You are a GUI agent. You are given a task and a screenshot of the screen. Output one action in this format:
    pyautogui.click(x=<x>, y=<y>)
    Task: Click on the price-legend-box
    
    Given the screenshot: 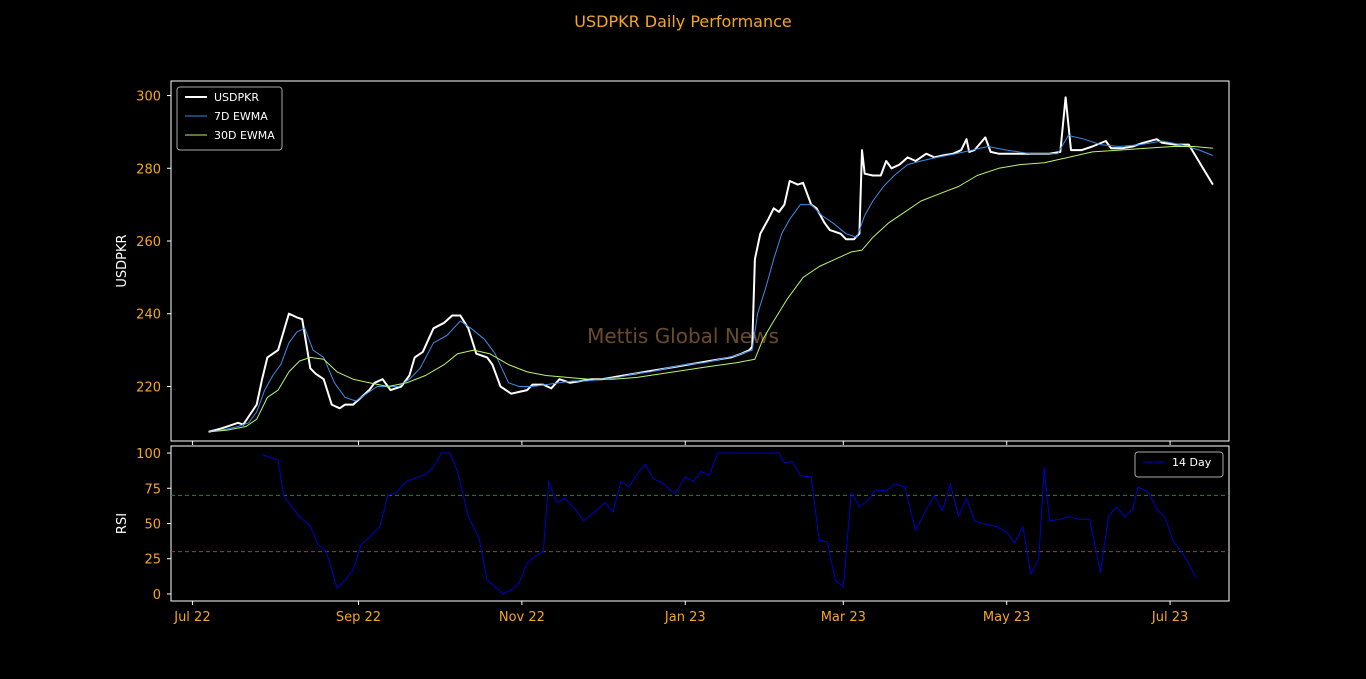 What is the action you would take?
    pyautogui.click(x=229, y=118)
    